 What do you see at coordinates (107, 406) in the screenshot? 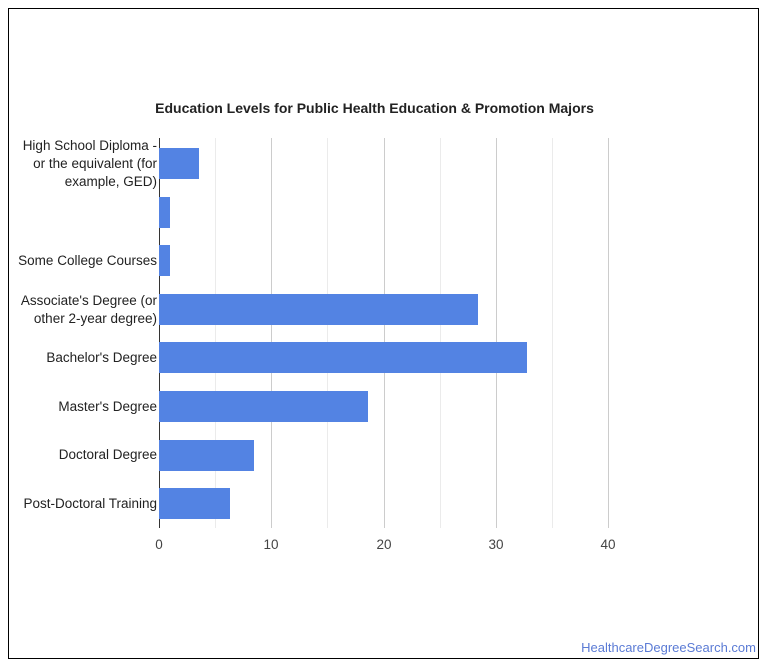
I see `y-label-masters: Master's Degree` at bounding box center [107, 406].